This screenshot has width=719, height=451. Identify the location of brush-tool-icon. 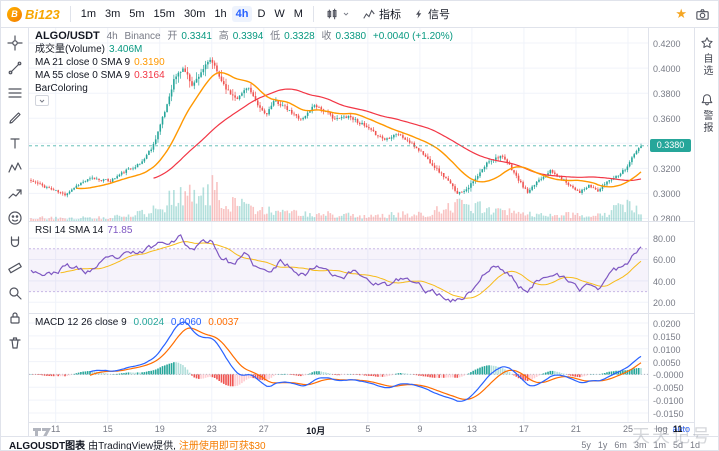
(15, 118).